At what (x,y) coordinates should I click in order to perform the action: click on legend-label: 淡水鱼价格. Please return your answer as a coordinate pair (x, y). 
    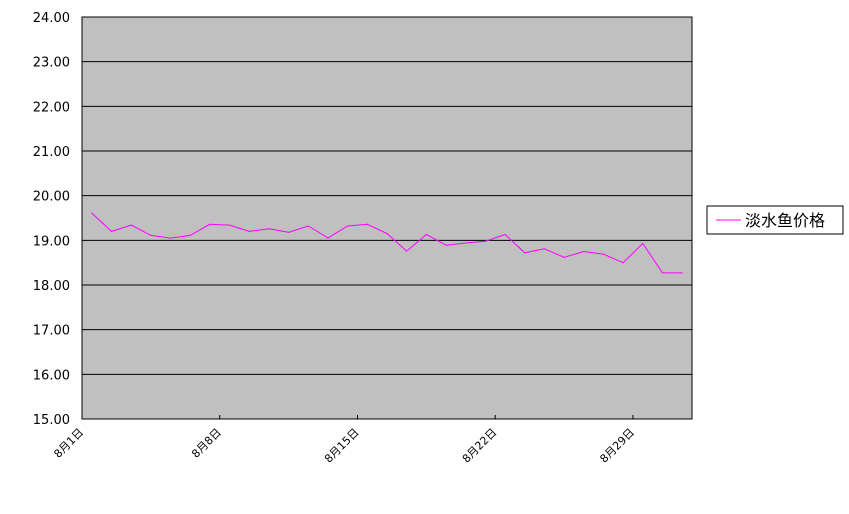
    Looking at the image, I should click on (785, 220).